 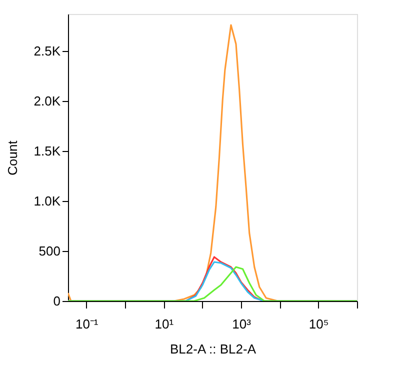 What do you see at coordinates (164, 324) in the screenshot?
I see `x-tick-label: 10¹` at bounding box center [164, 324].